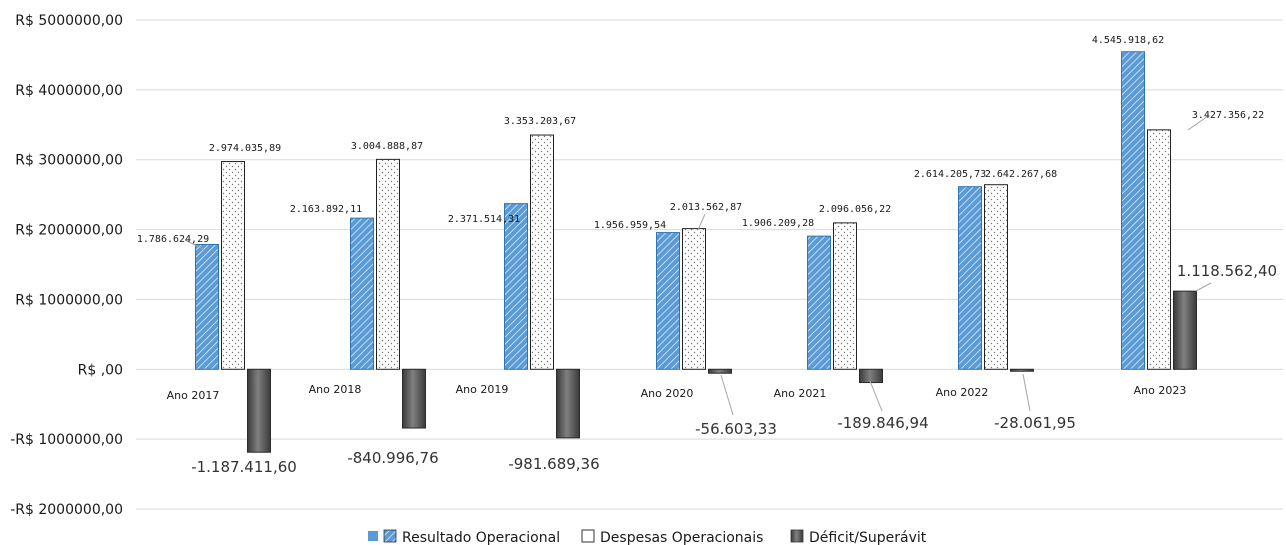 The image size is (1286, 545). I want to click on legend-item-despesas: Despesas Operacionais, so click(672, 537).